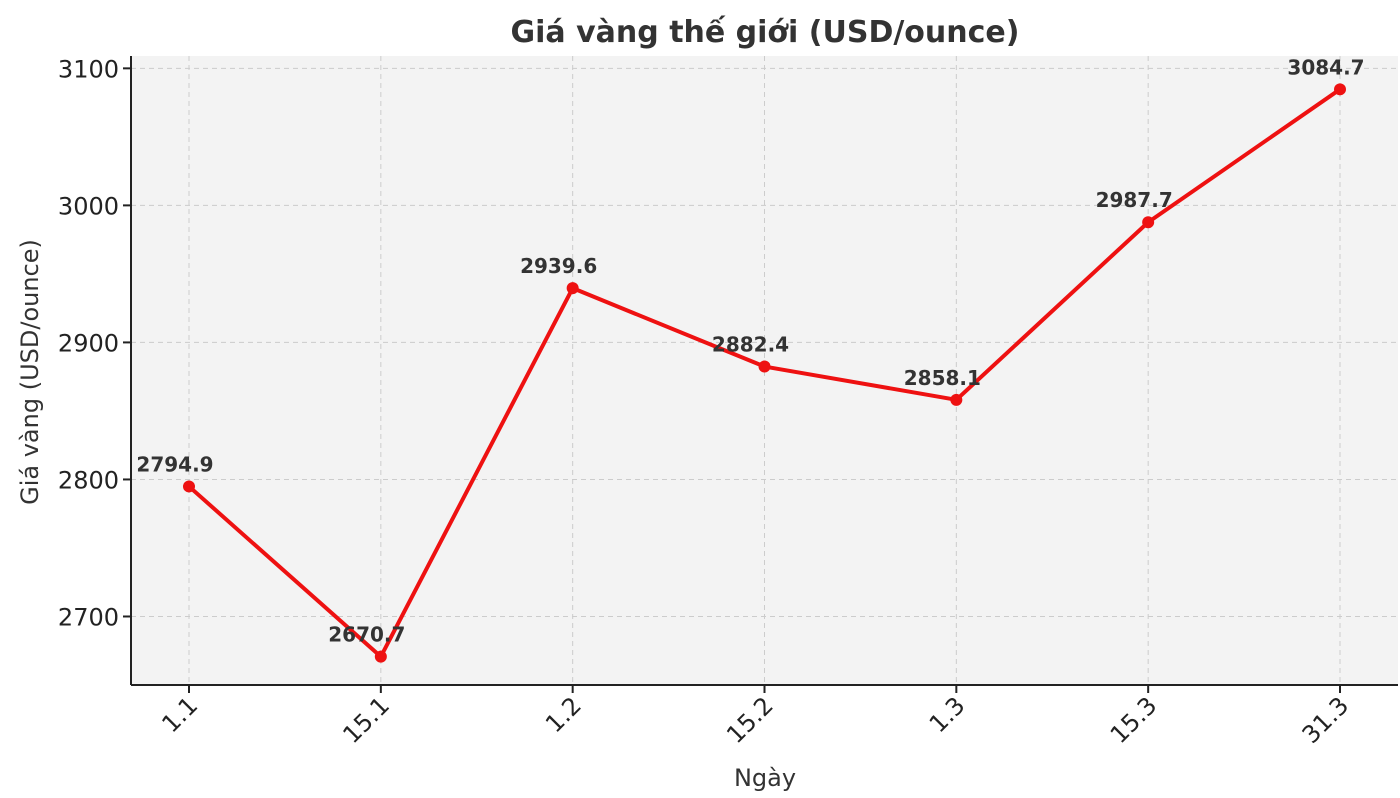 Image resolution: width=1400 pixels, height=798 pixels. What do you see at coordinates (366, 635) in the screenshot?
I see `data-label: 2670.7` at bounding box center [366, 635].